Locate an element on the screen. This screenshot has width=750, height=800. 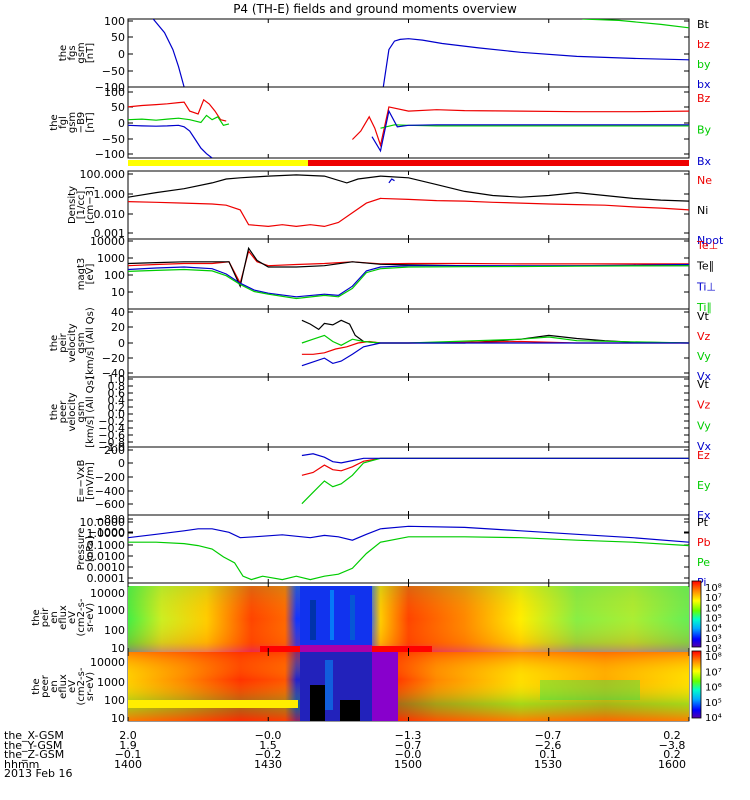
ephemeris-label: hhmm is located at coordinates (22, 764).